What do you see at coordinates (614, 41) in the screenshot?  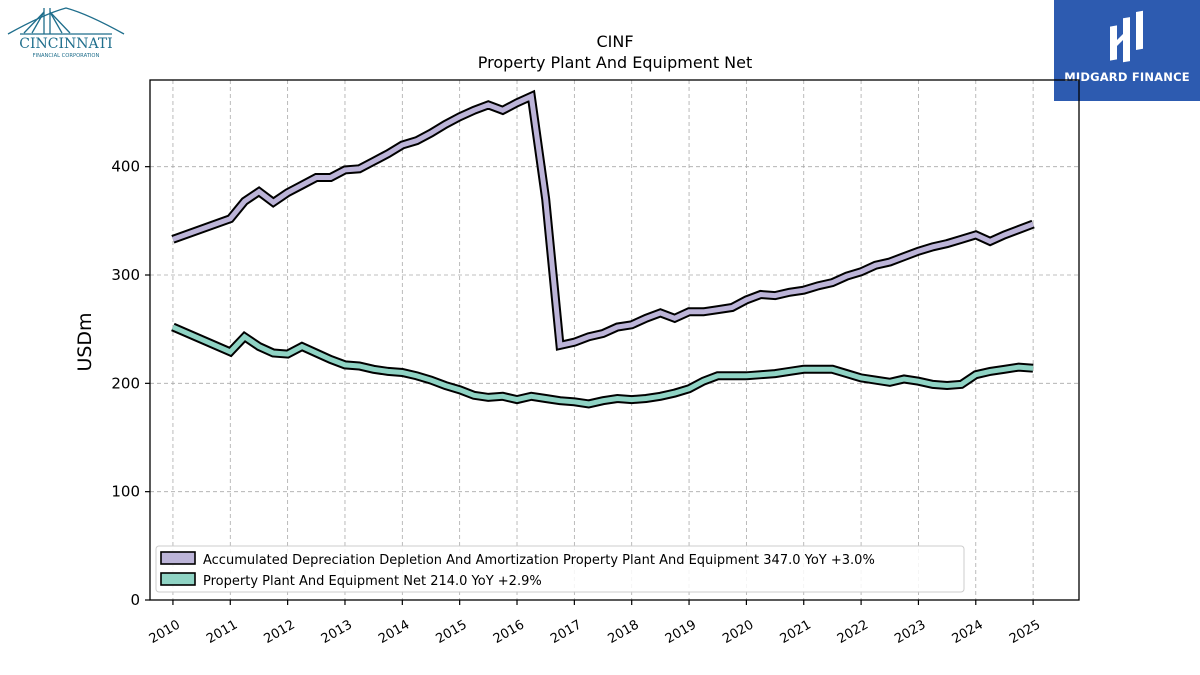 I see `chart-title: CINF` at bounding box center [614, 41].